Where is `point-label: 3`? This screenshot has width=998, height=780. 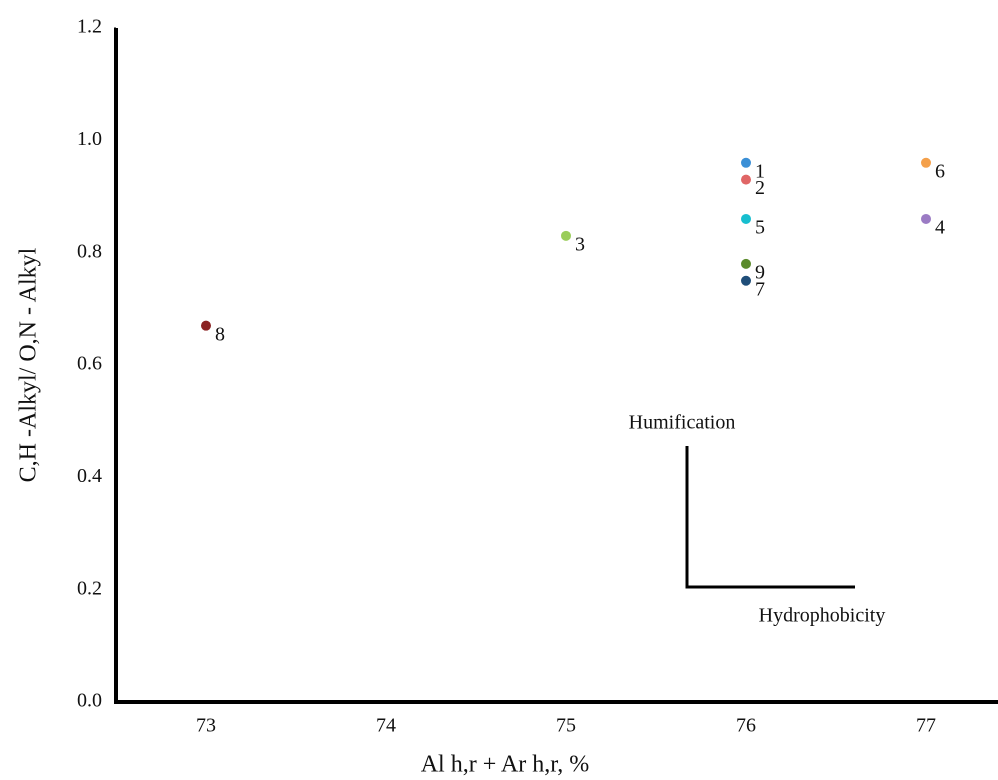
point-label: 3 is located at coordinates (580, 244).